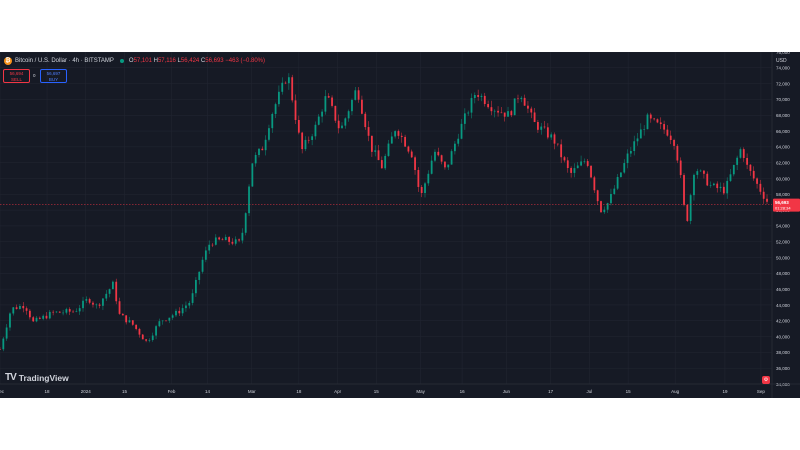 The height and width of the screenshot is (450, 800). What do you see at coordinates (203, 61) in the screenshot?
I see `close-label: C` at bounding box center [203, 61].